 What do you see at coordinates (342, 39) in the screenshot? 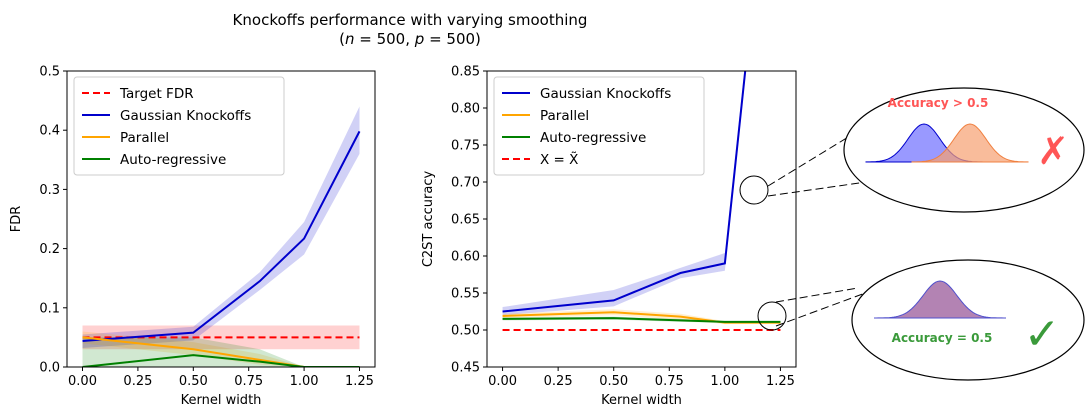
I see `subtitle-open-paren: (` at bounding box center [342, 39].